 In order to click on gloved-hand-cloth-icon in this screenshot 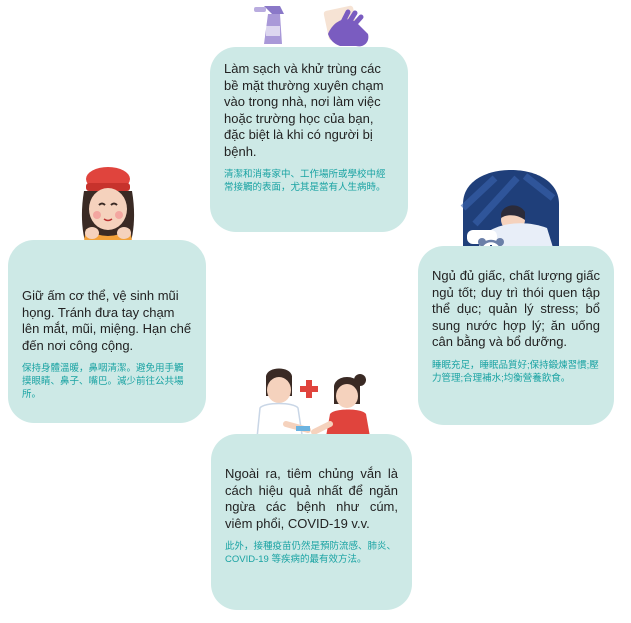, I will do `click(346, 26)`.